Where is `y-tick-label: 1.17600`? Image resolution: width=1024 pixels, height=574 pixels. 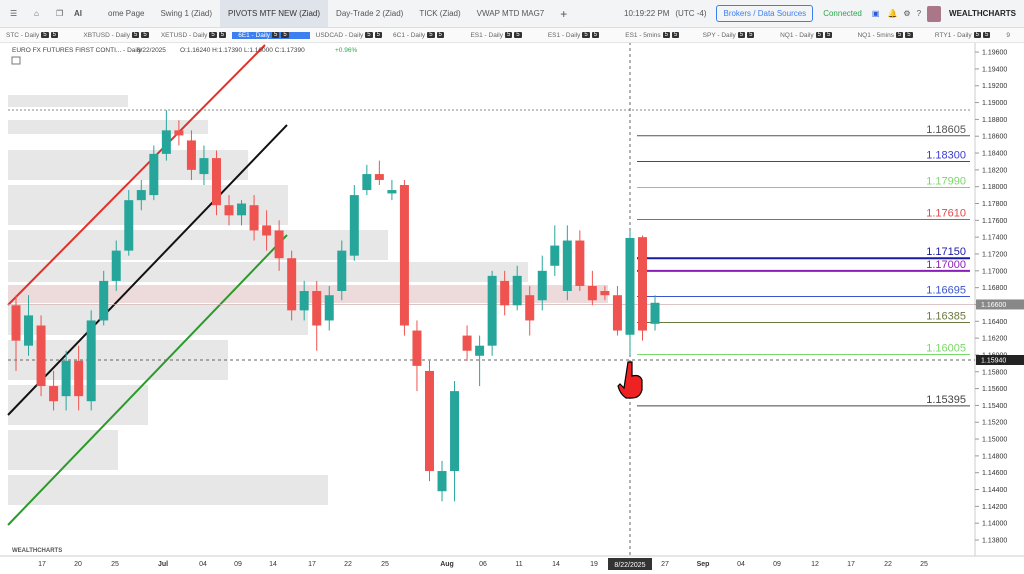
y-tick-label: 1.17600 is located at coordinates (994, 221).